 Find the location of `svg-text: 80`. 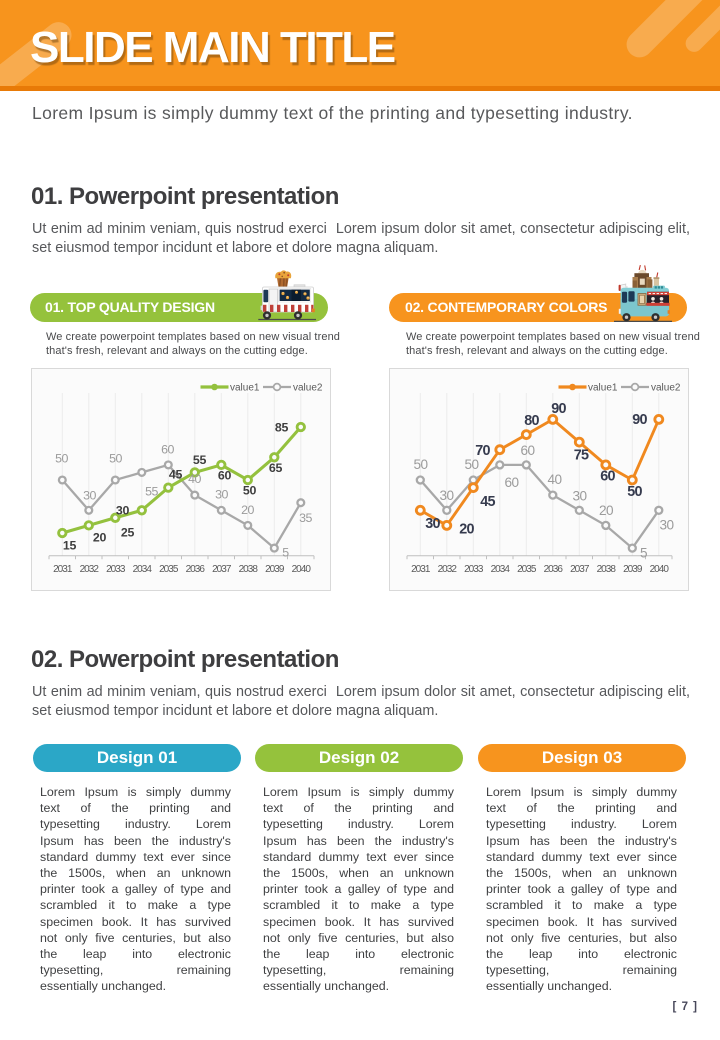

svg-text: 80 is located at coordinates (531, 421).